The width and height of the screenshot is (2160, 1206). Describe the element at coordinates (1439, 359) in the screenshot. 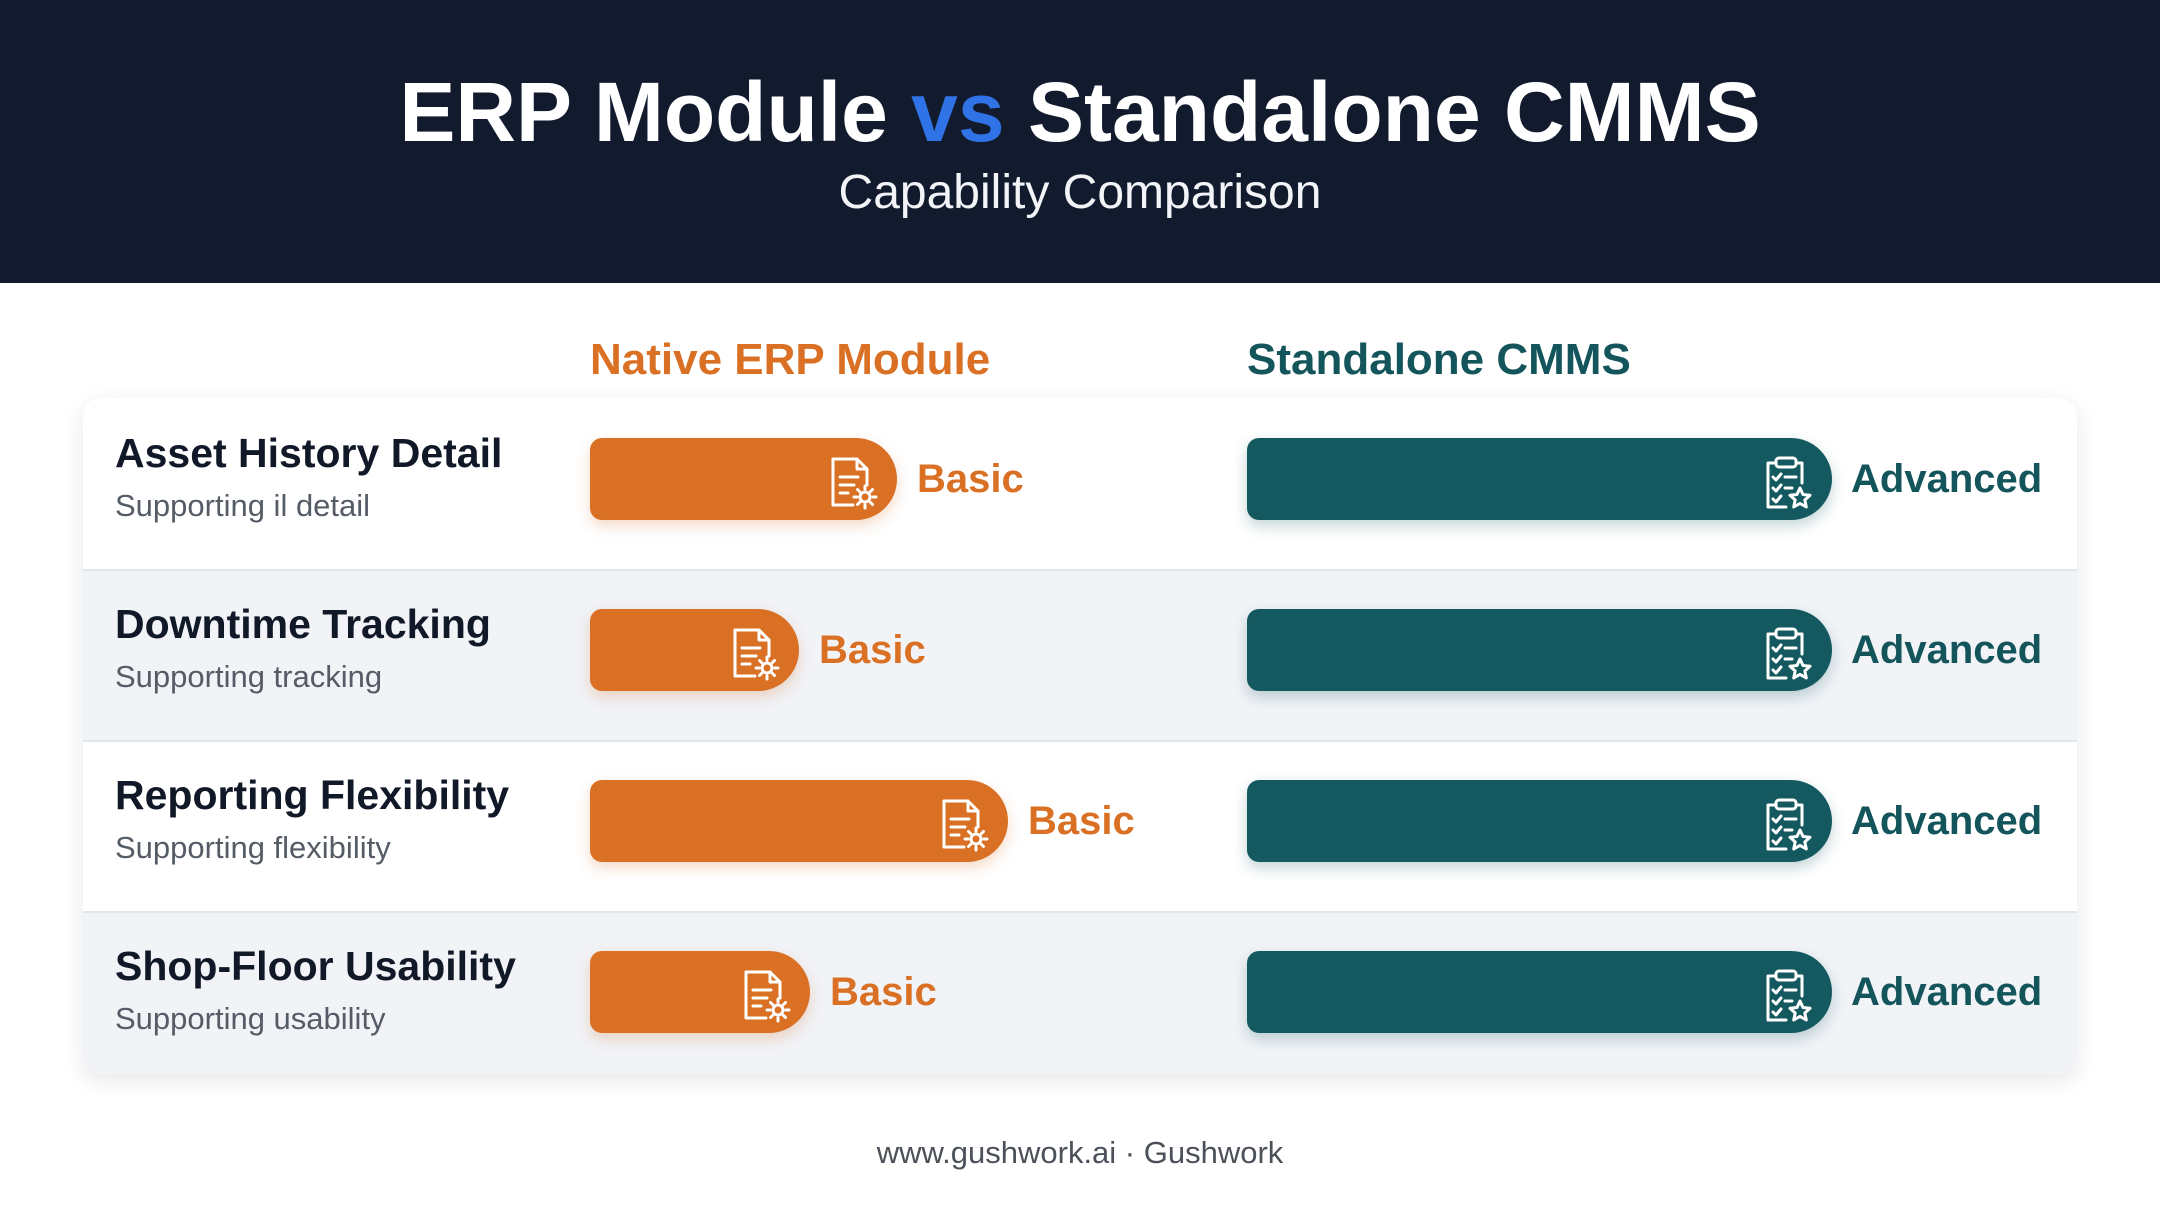

I see `column-header-cmms: Standalone CMMS` at that location.